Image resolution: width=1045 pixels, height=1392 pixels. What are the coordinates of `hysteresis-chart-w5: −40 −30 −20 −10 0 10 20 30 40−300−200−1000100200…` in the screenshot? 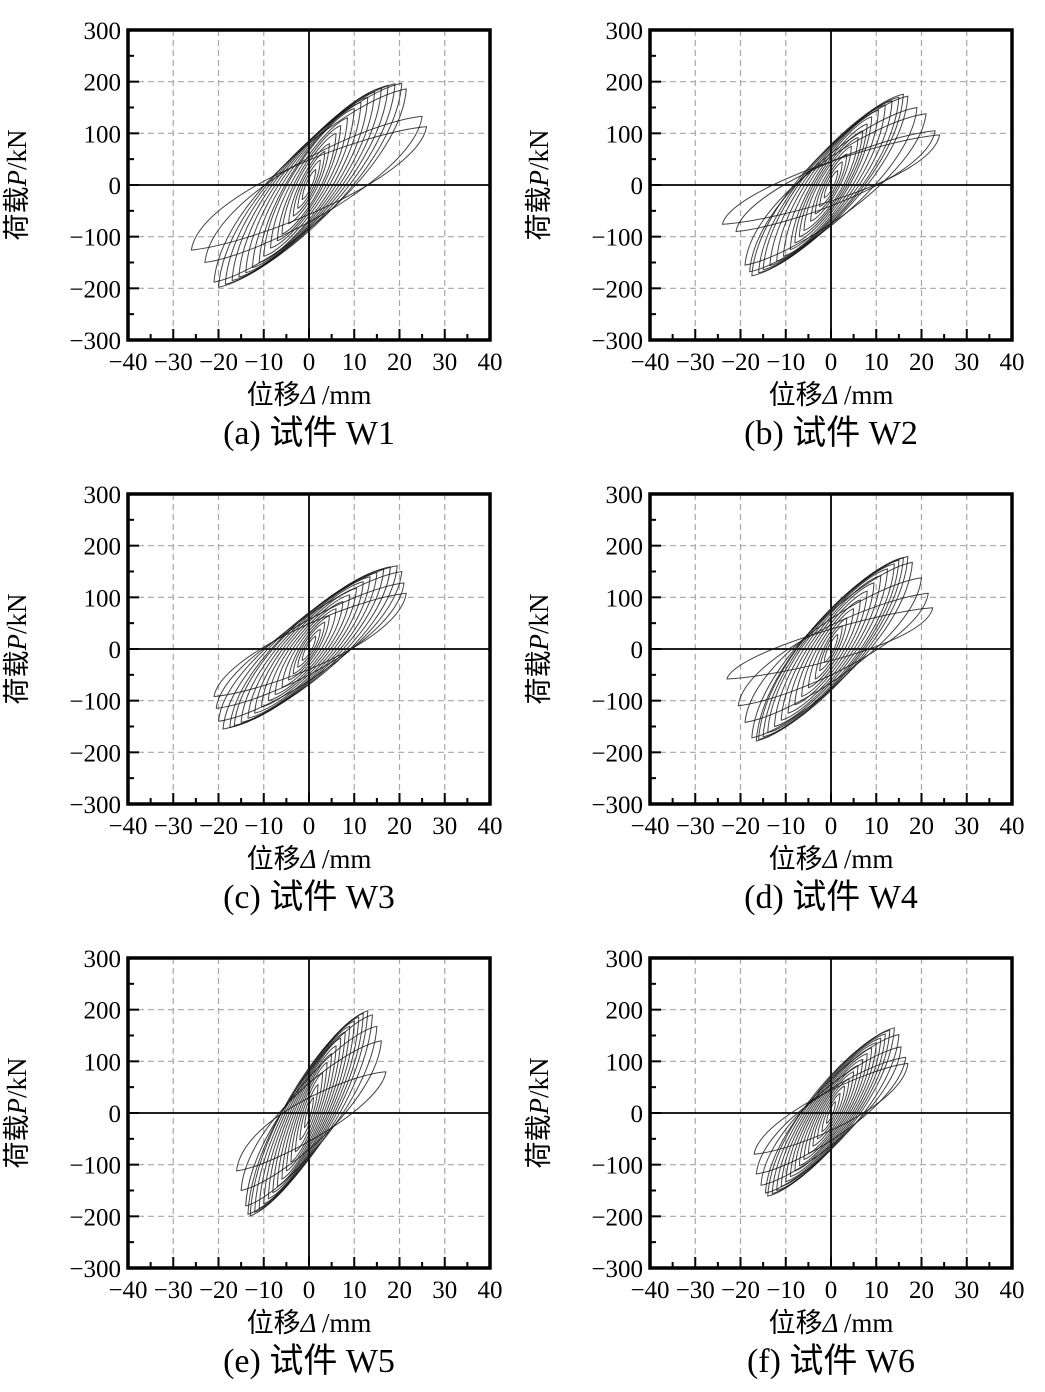 It's located at (252, 1142).